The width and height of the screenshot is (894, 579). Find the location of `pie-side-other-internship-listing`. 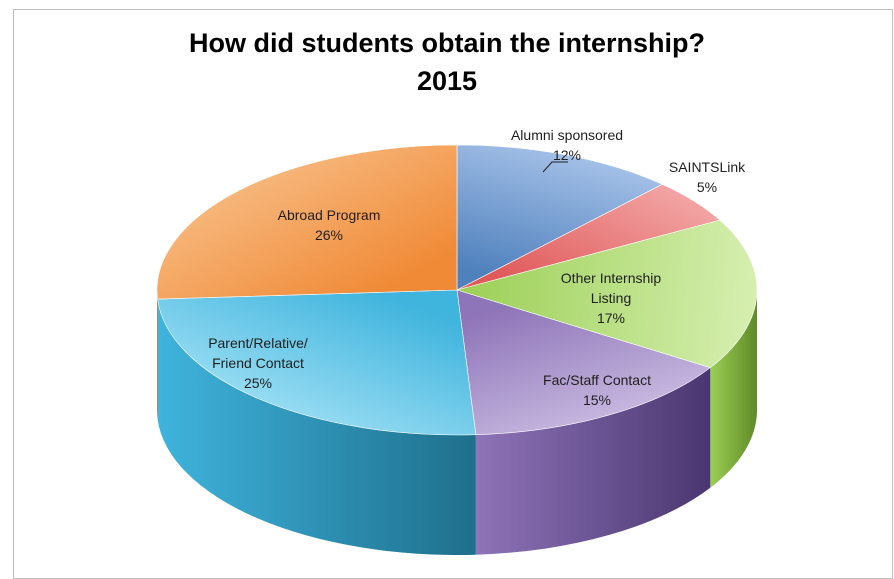

pie-side-other-internship-listing is located at coordinates (733, 389).